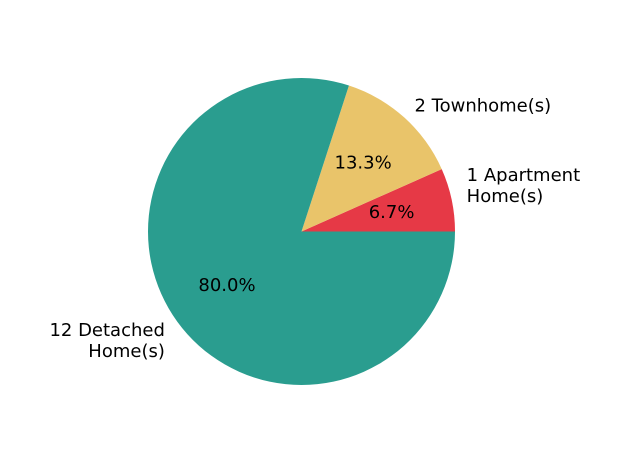 This screenshot has width=629, height=464. Describe the element at coordinates (106, 341) in the screenshot. I see `slice-category-label: 12 Detached Home(s)` at that location.